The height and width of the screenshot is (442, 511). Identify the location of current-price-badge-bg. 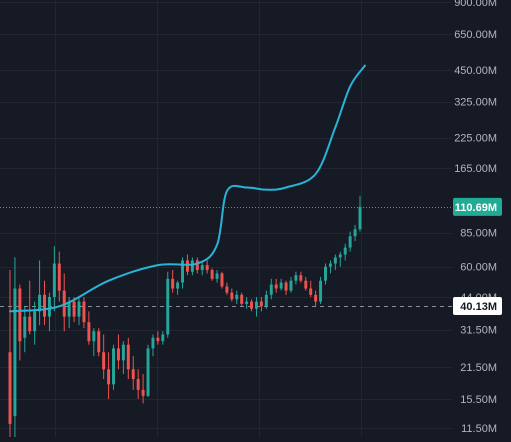
(477, 206).